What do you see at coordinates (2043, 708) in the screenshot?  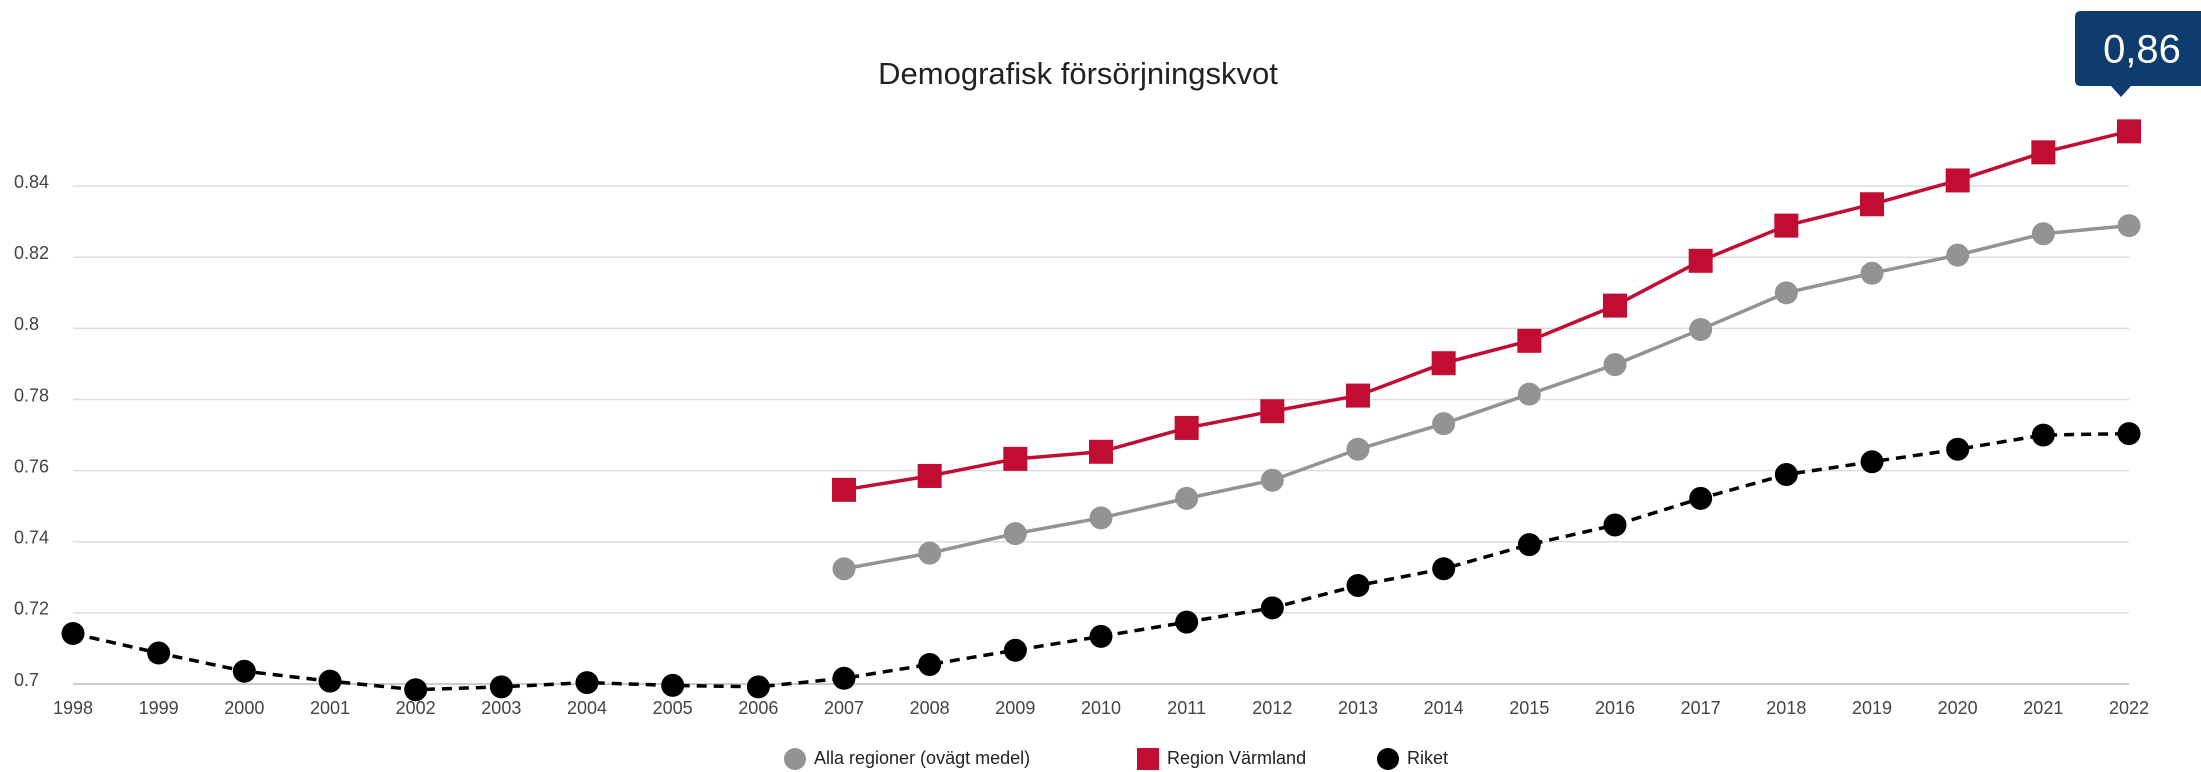 I see `x-tick-label: 2021` at bounding box center [2043, 708].